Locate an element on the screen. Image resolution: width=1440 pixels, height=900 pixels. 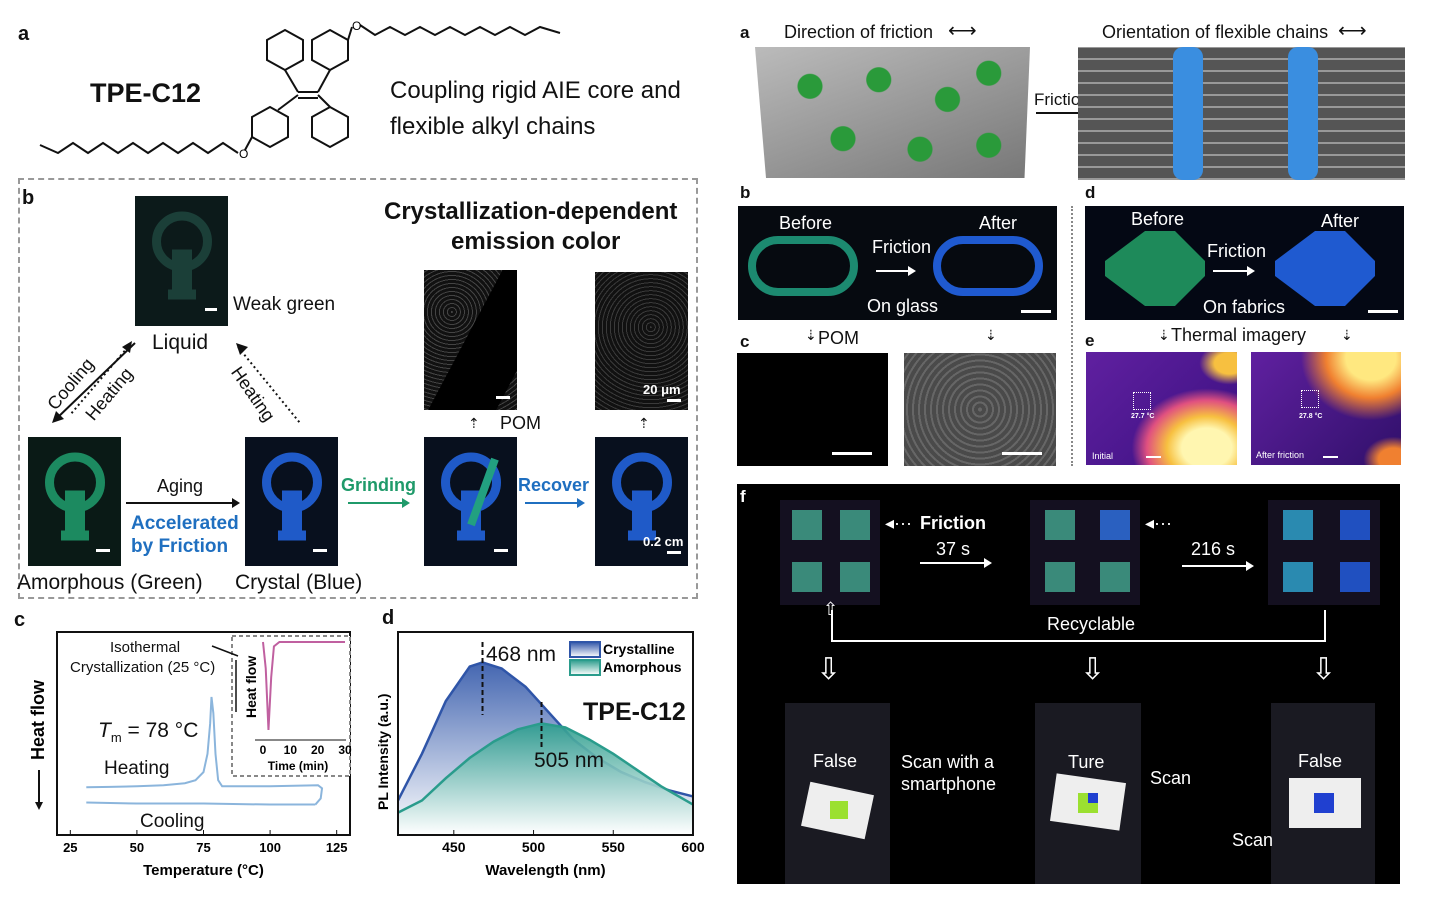
direction-label: Direction of friction is located at coordinates (859, 32).